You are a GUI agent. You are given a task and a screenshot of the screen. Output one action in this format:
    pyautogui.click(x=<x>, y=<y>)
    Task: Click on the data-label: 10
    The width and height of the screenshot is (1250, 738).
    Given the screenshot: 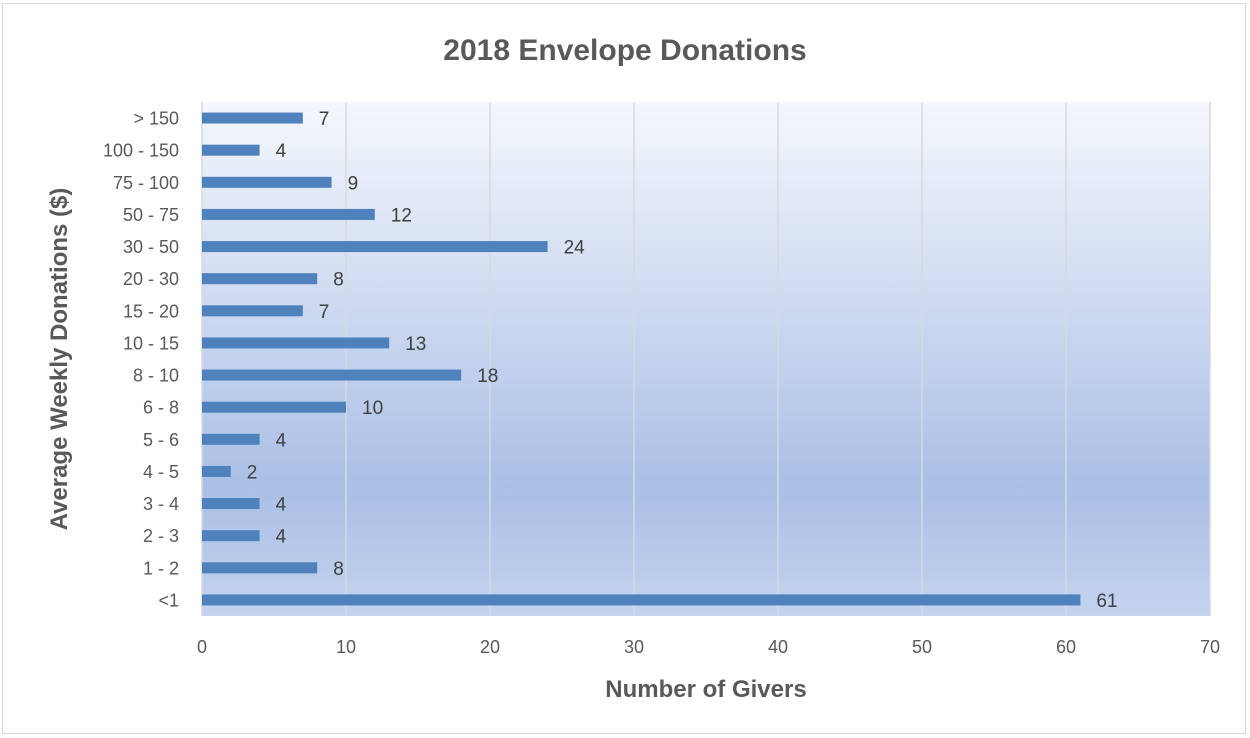 What is the action you would take?
    pyautogui.click(x=372, y=408)
    